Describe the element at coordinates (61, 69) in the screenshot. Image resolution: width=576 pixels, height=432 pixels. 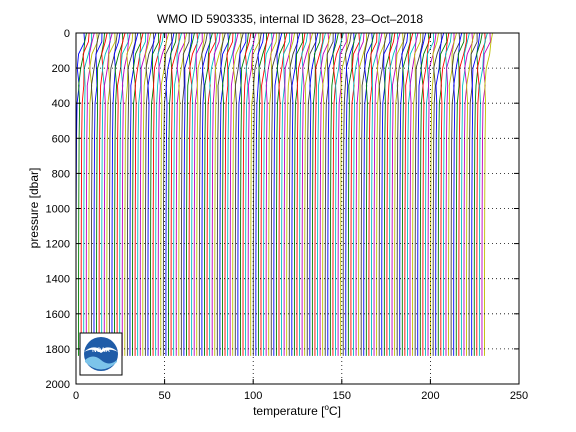
I see `y-tick-label: 200` at that location.